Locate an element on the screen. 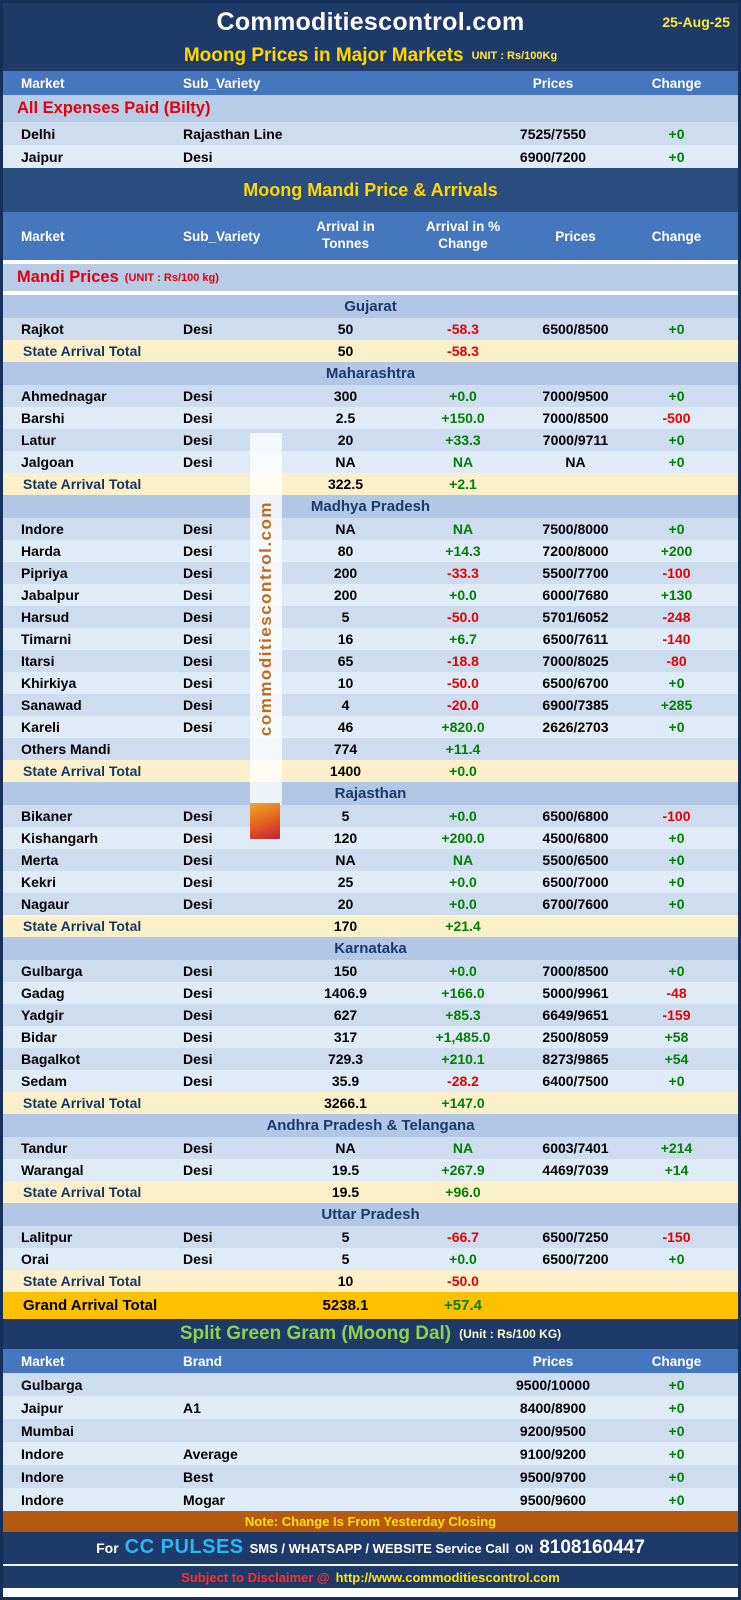 The image size is (741, 1600). arrival-pct-change: -50.0 is located at coordinates (463, 617).